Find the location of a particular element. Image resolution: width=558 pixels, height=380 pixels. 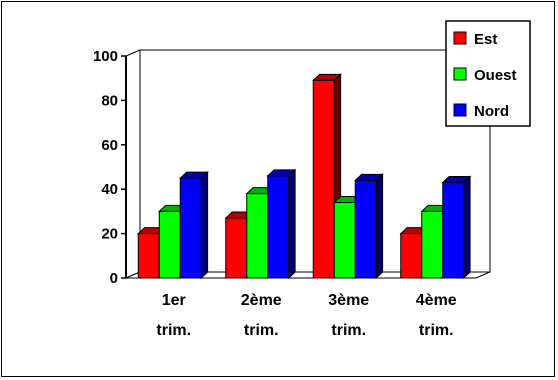

y-tick-label: 20 is located at coordinates (109, 234).